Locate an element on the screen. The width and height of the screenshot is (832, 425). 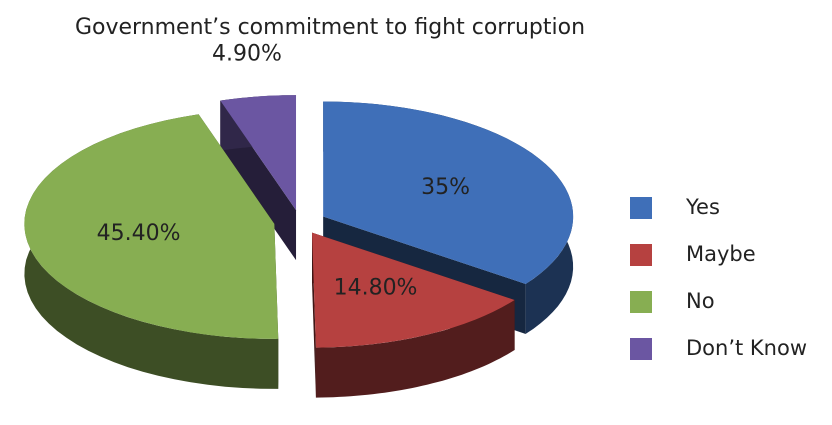
data-label: 45.40% is located at coordinates (139, 233).